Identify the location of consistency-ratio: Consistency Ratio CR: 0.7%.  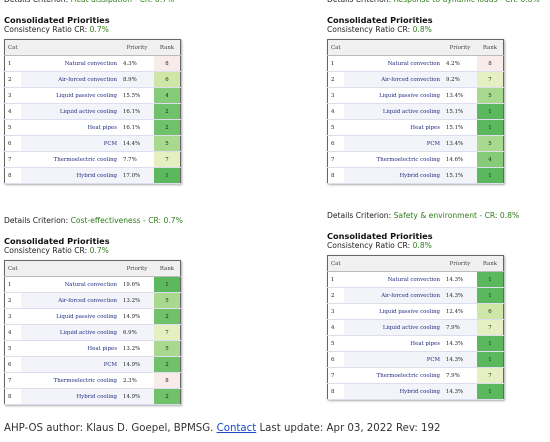
(129, 30).